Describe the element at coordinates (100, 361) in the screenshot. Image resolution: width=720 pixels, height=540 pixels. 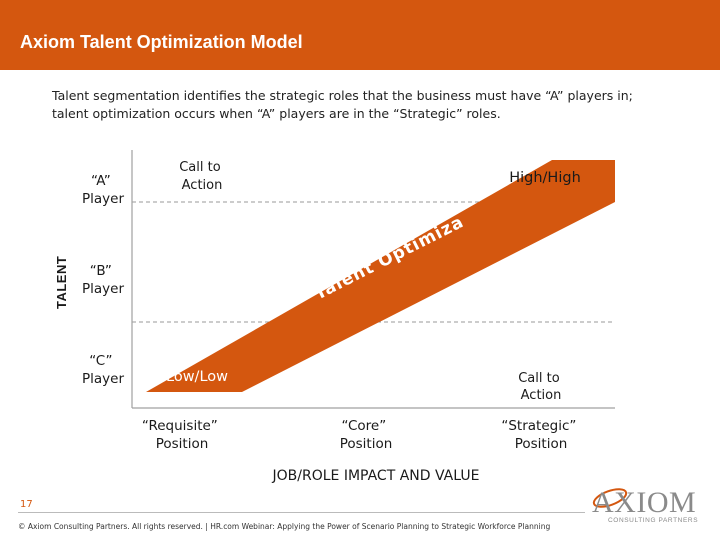
I see `row-label-c-line1: “C”` at that location.